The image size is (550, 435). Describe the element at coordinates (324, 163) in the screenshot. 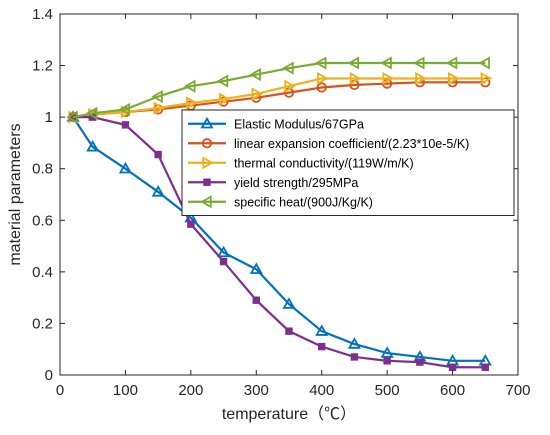

I see `legend-label: thermal conductivity/(119W/m/K)` at that location.